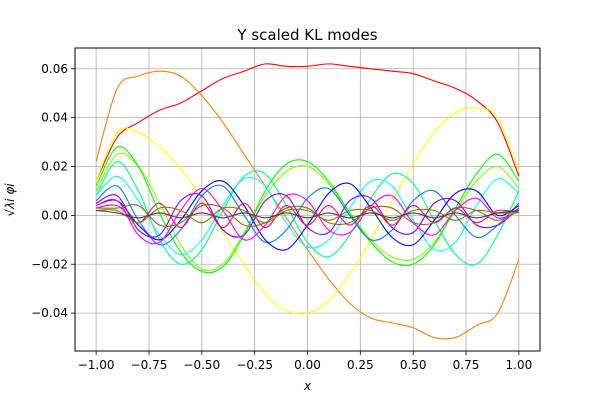 Image resolution: width=600 pixels, height=400 pixels. Describe the element at coordinates (519, 365) in the screenshot. I see `x-tick-label: 1.00` at that location.